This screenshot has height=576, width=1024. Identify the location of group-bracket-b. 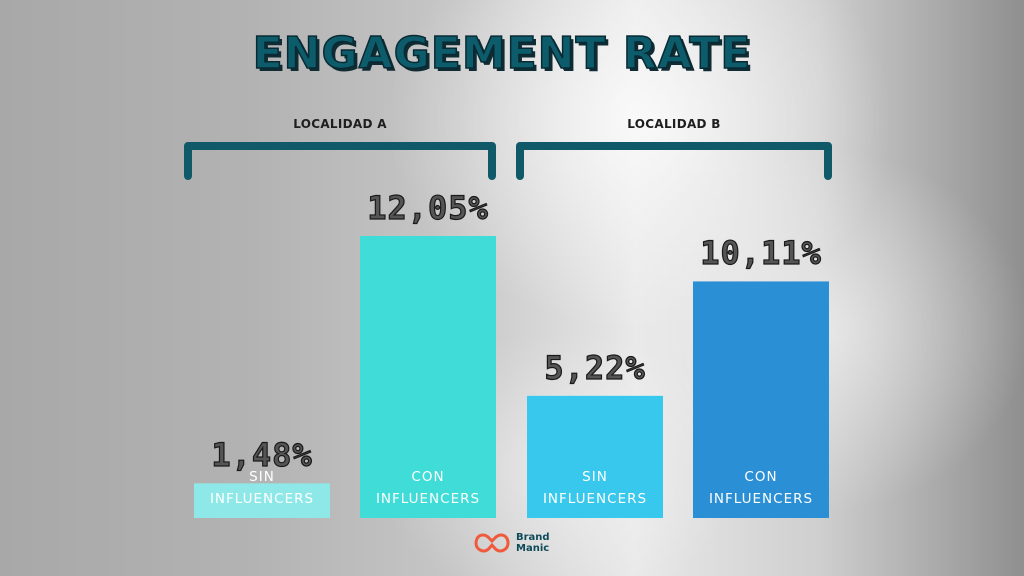
(674, 161).